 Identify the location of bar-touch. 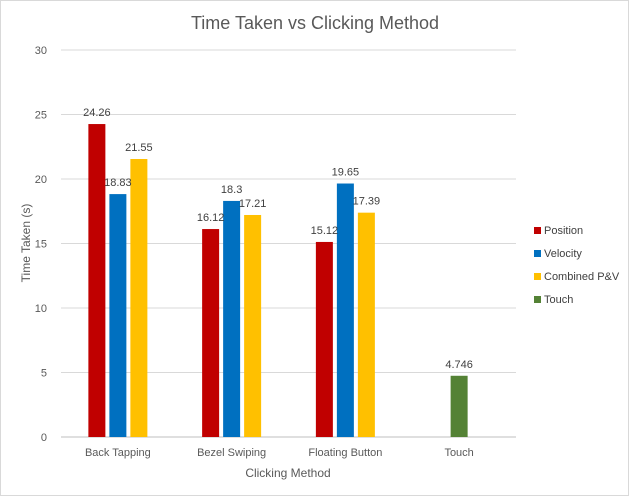
(459, 406).